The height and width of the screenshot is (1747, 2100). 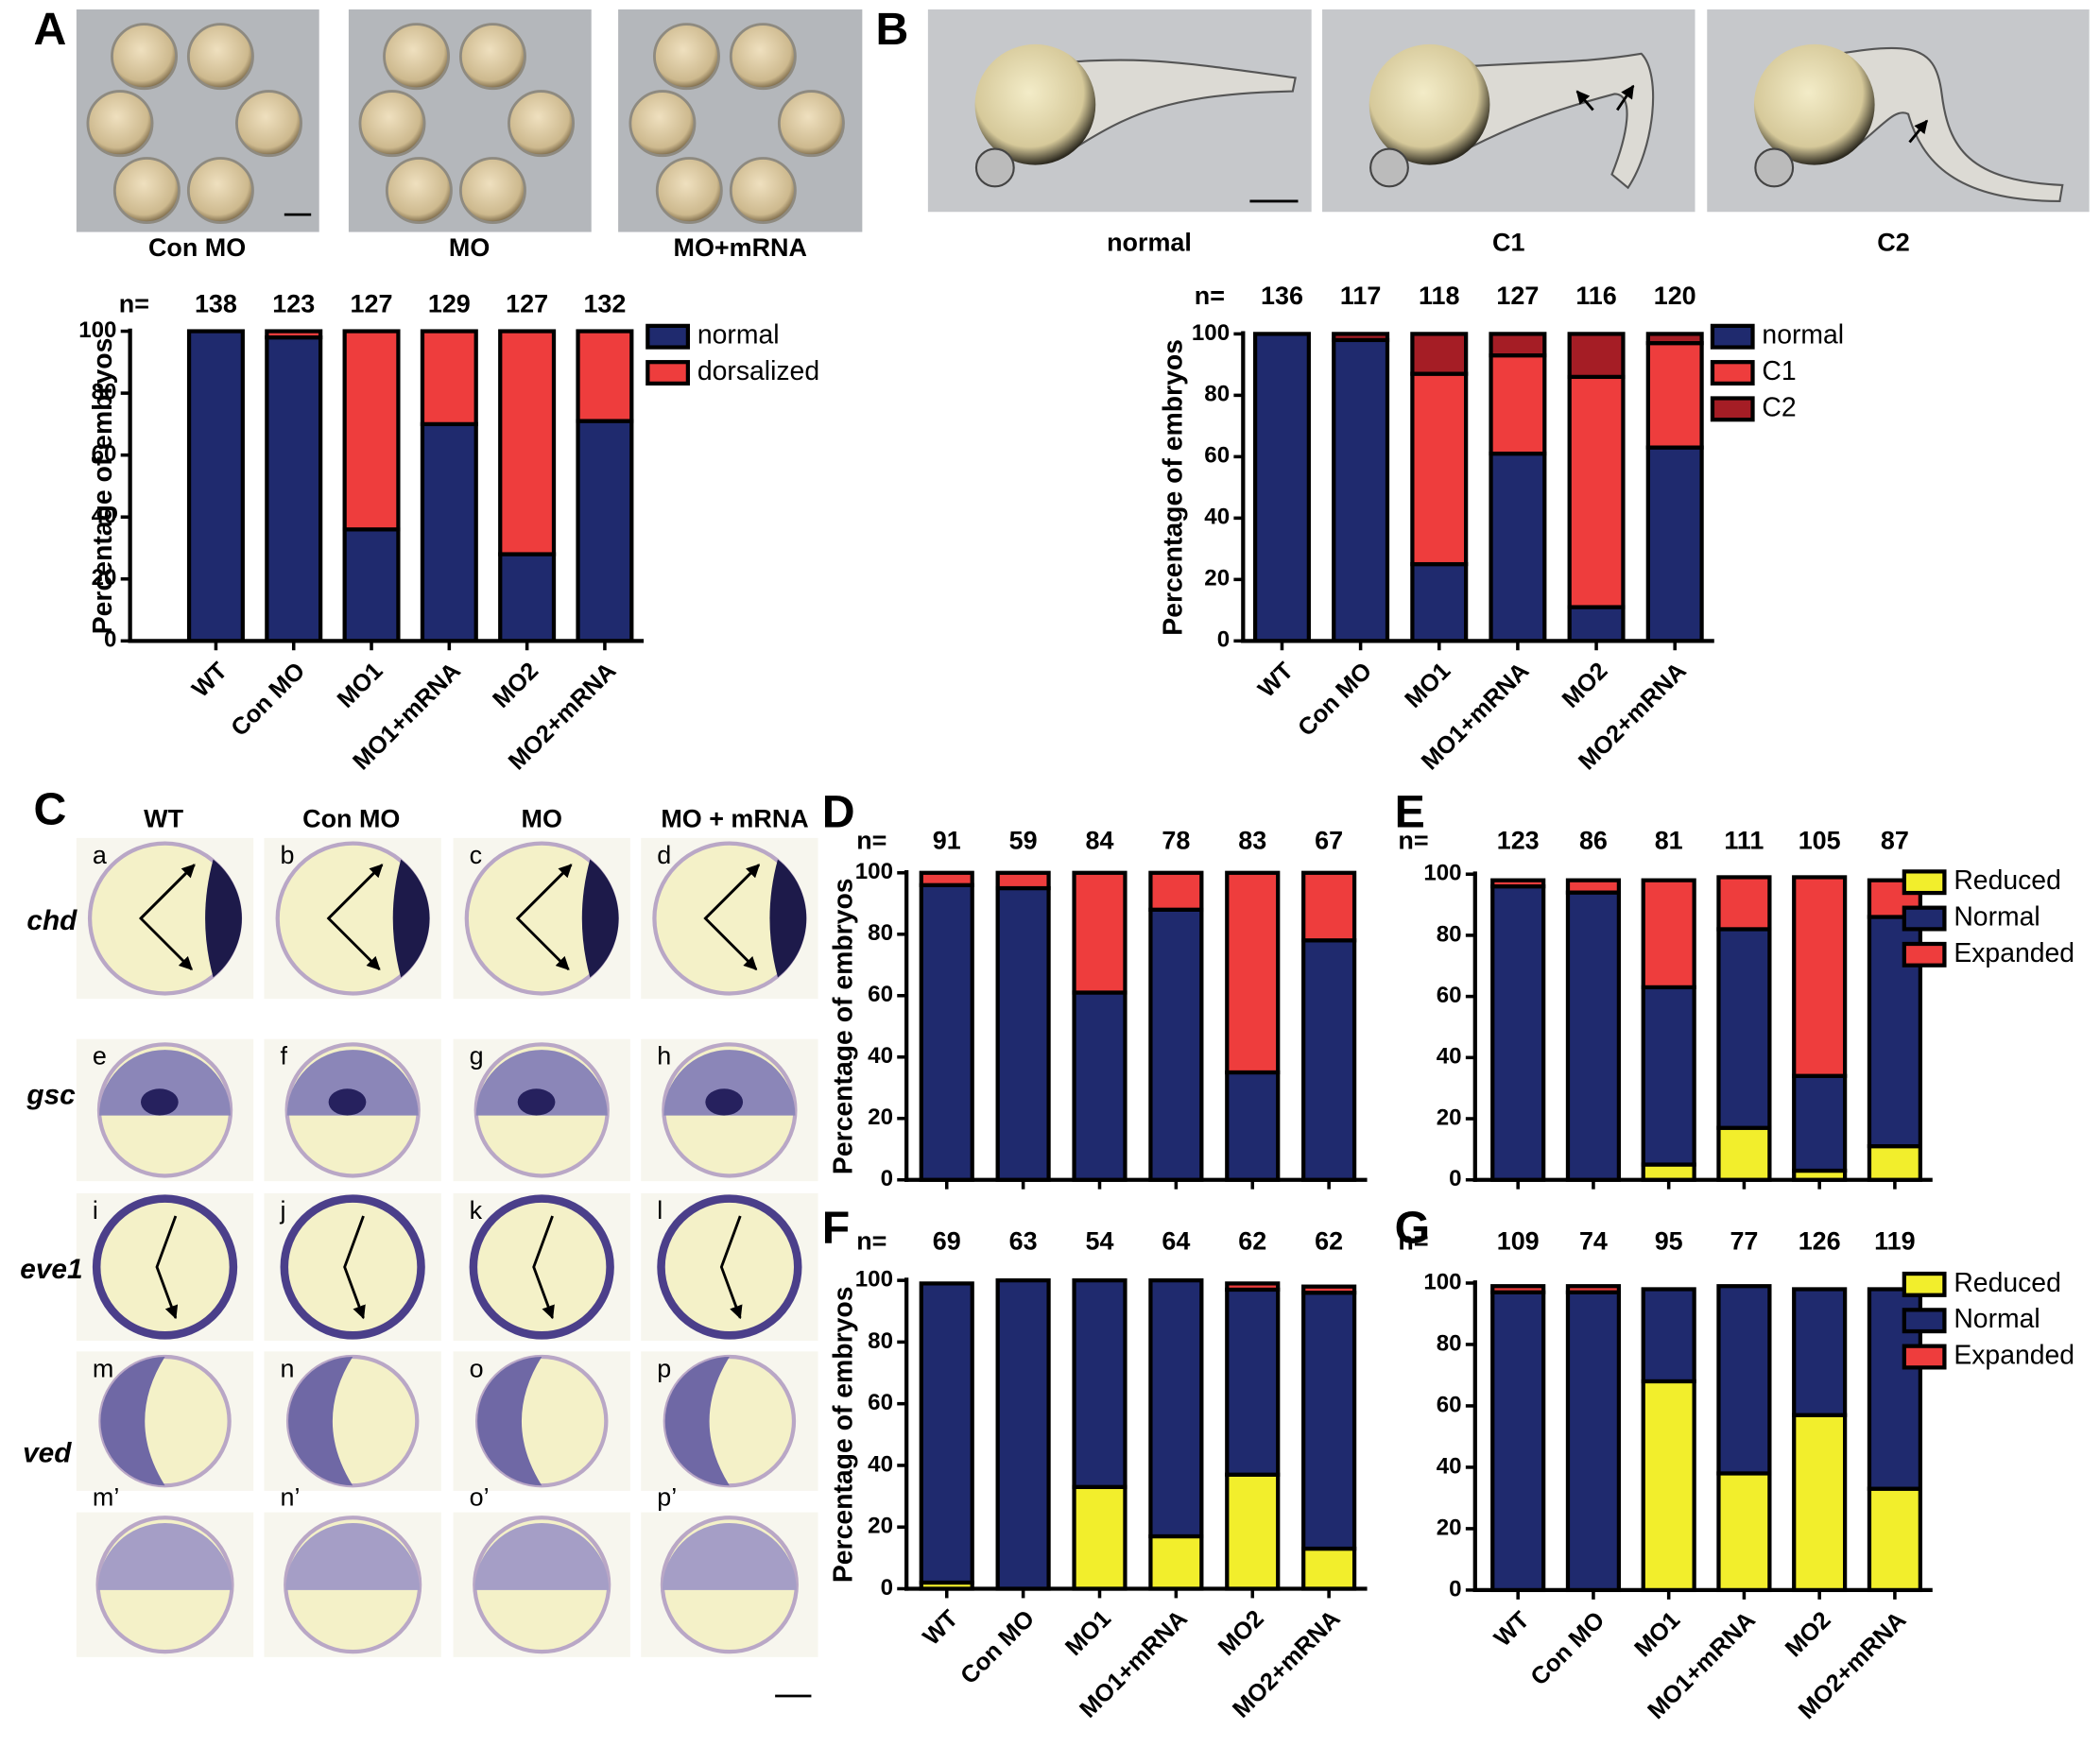 I want to click on sub-label: b, so click(x=288, y=855).